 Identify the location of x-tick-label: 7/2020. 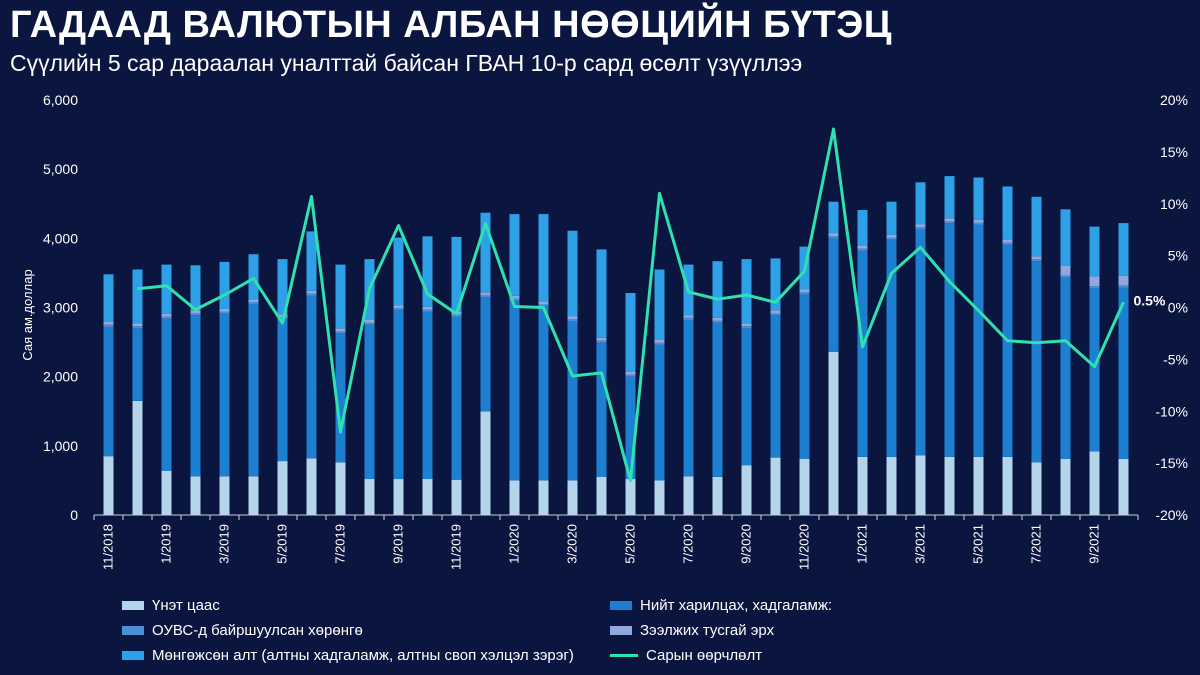
(688, 544).